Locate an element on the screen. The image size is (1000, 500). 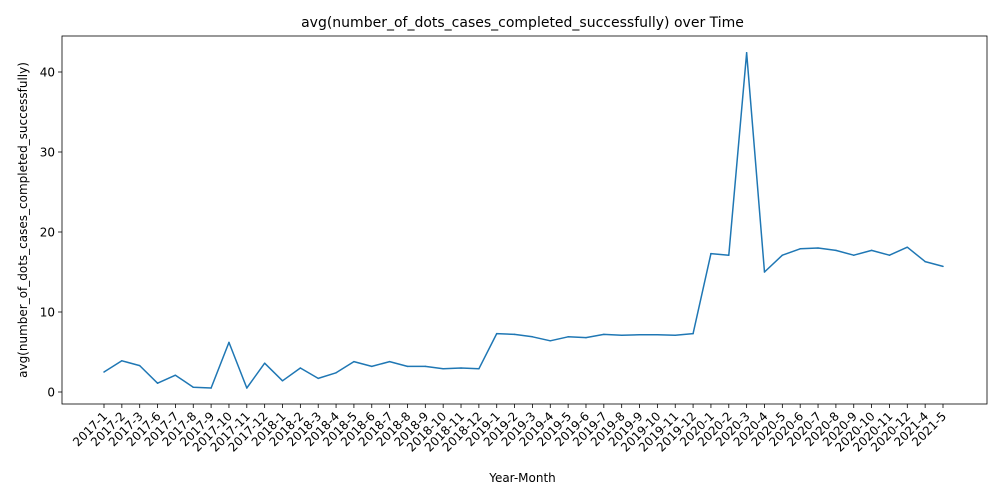
y-axis: 0 10 20 30 40 is located at coordinates (51, 233).